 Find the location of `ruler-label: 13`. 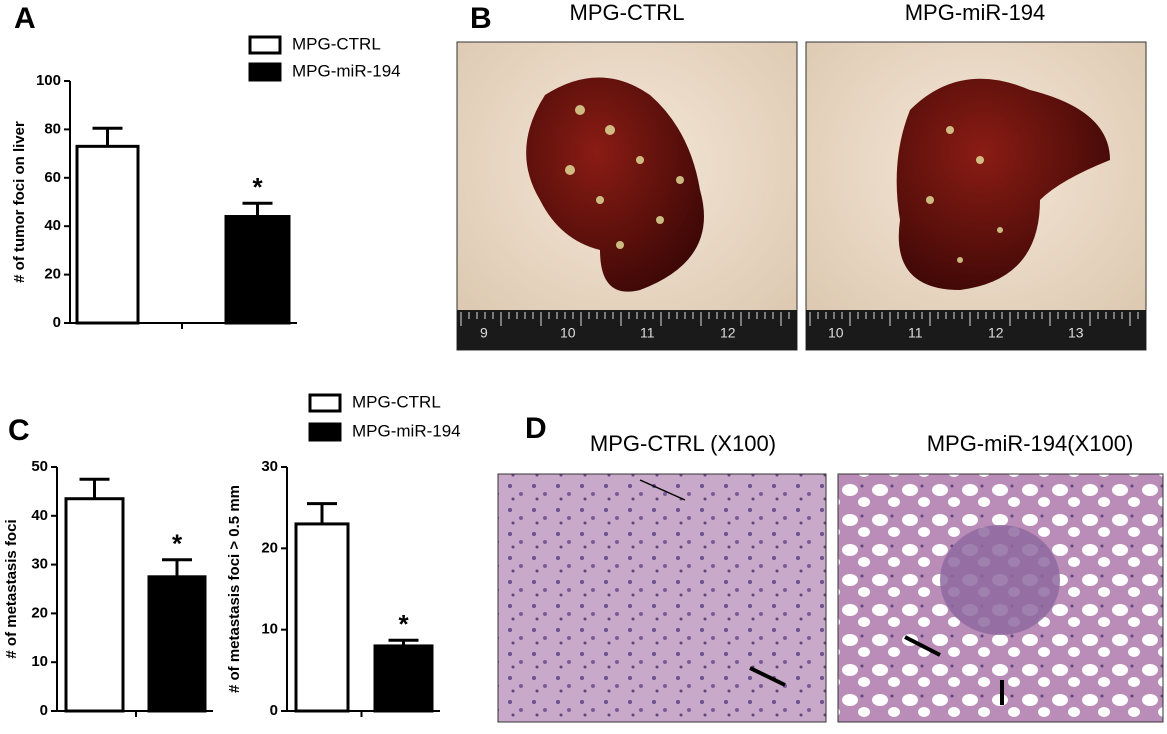

ruler-label: 13 is located at coordinates (1076, 333).